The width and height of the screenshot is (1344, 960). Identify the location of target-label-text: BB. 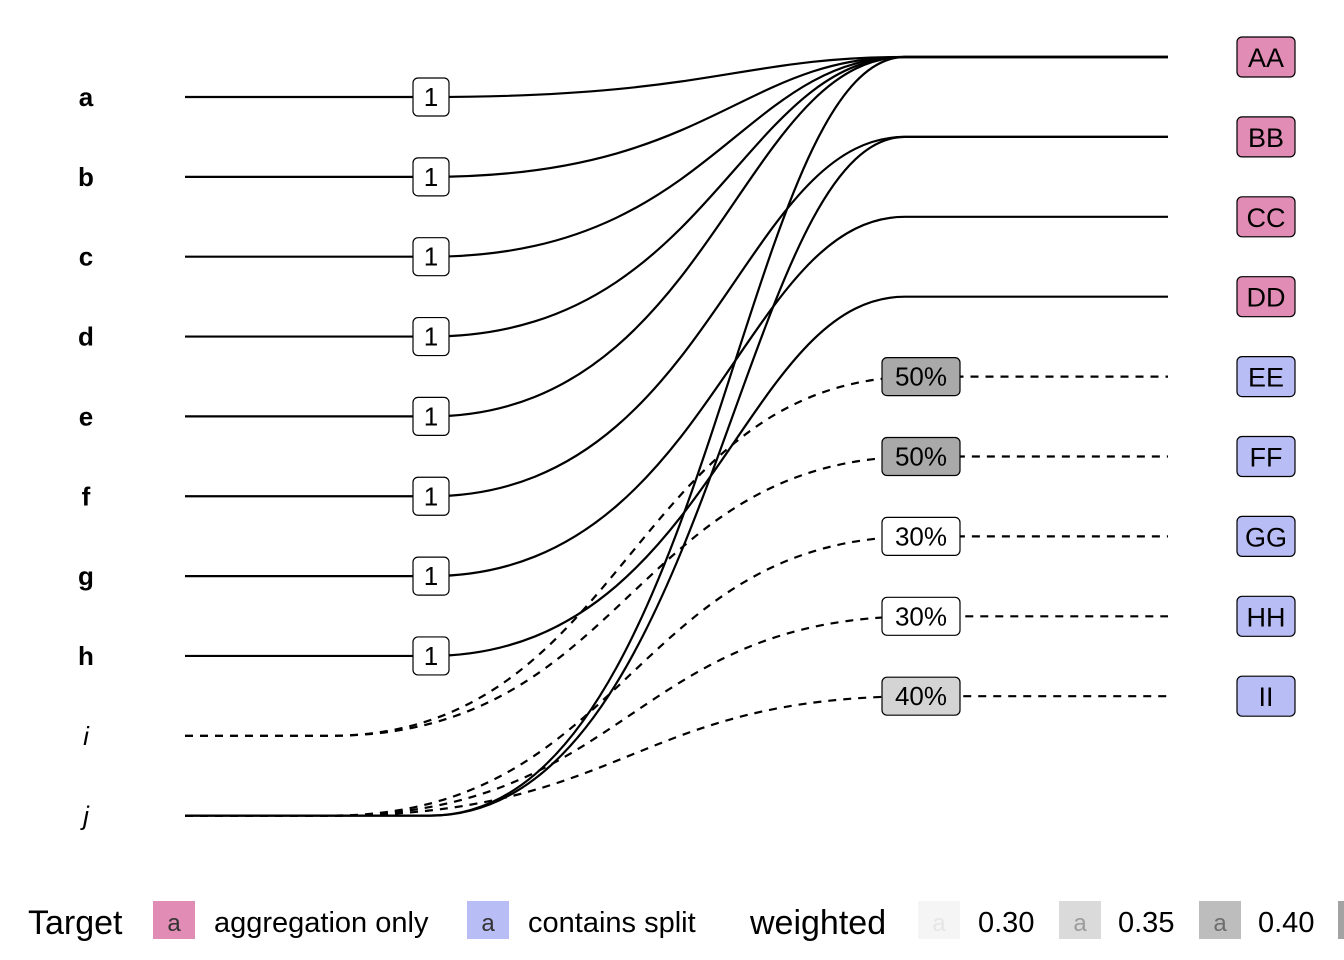
(1266, 138).